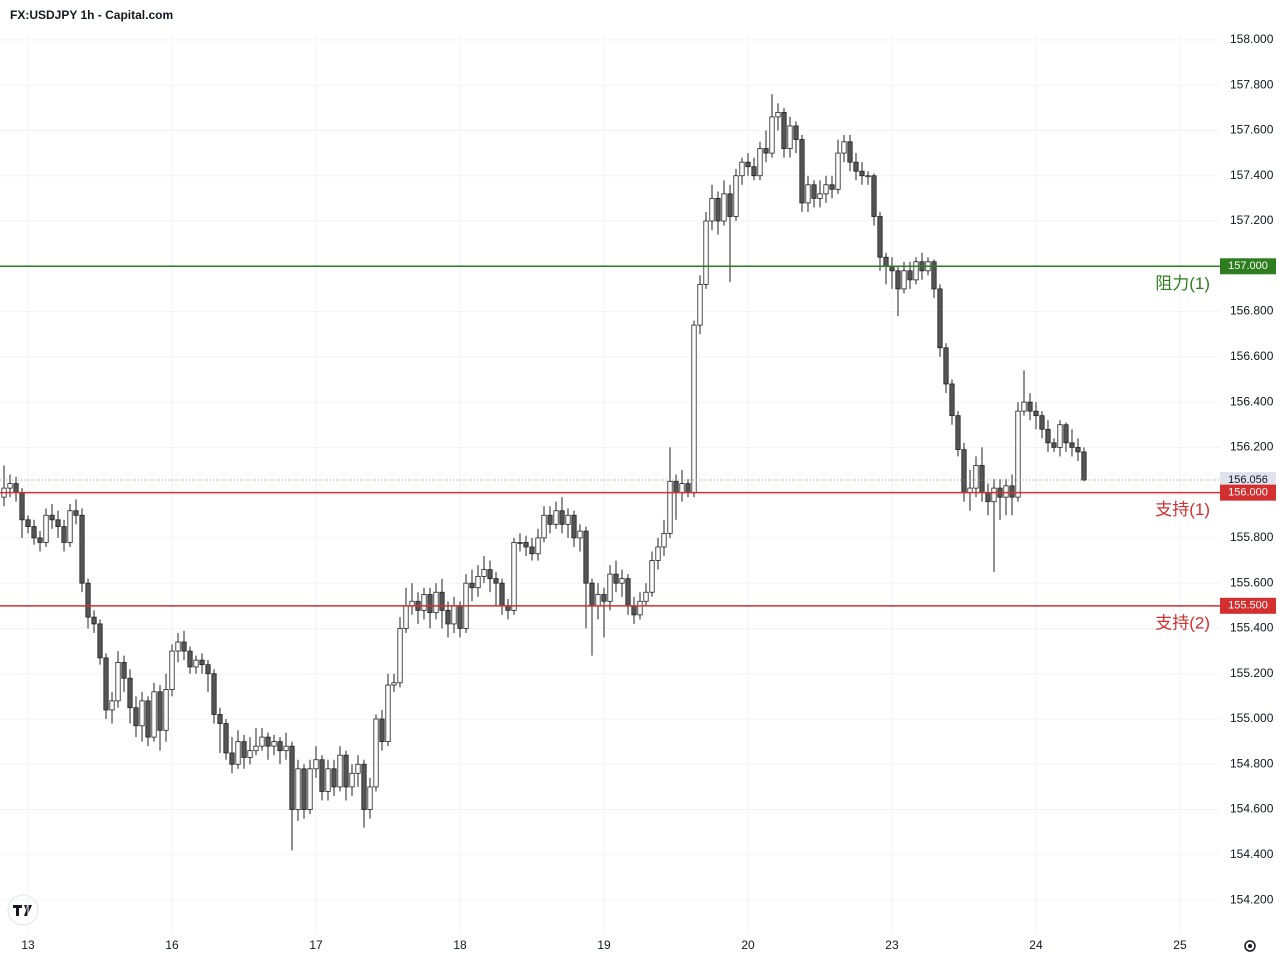 The height and width of the screenshot is (960, 1280). Describe the element at coordinates (1248, 266) in the screenshot. I see `level-value-label: 157.000` at that location.